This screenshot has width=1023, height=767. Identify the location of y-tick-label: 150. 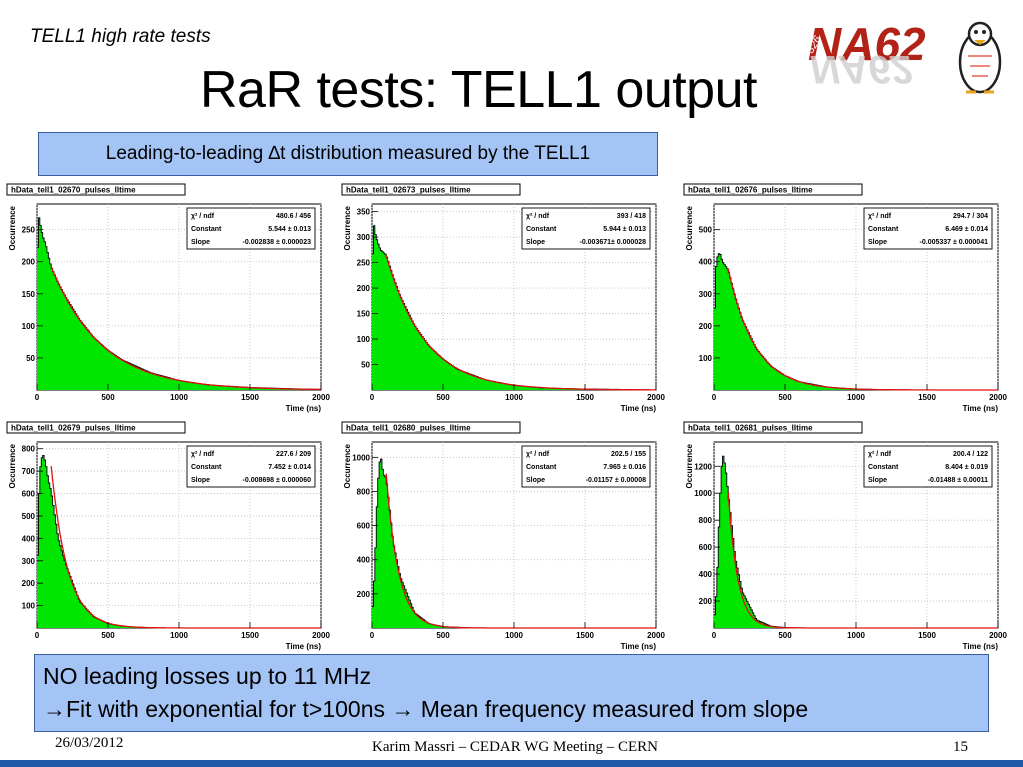
(29, 294).